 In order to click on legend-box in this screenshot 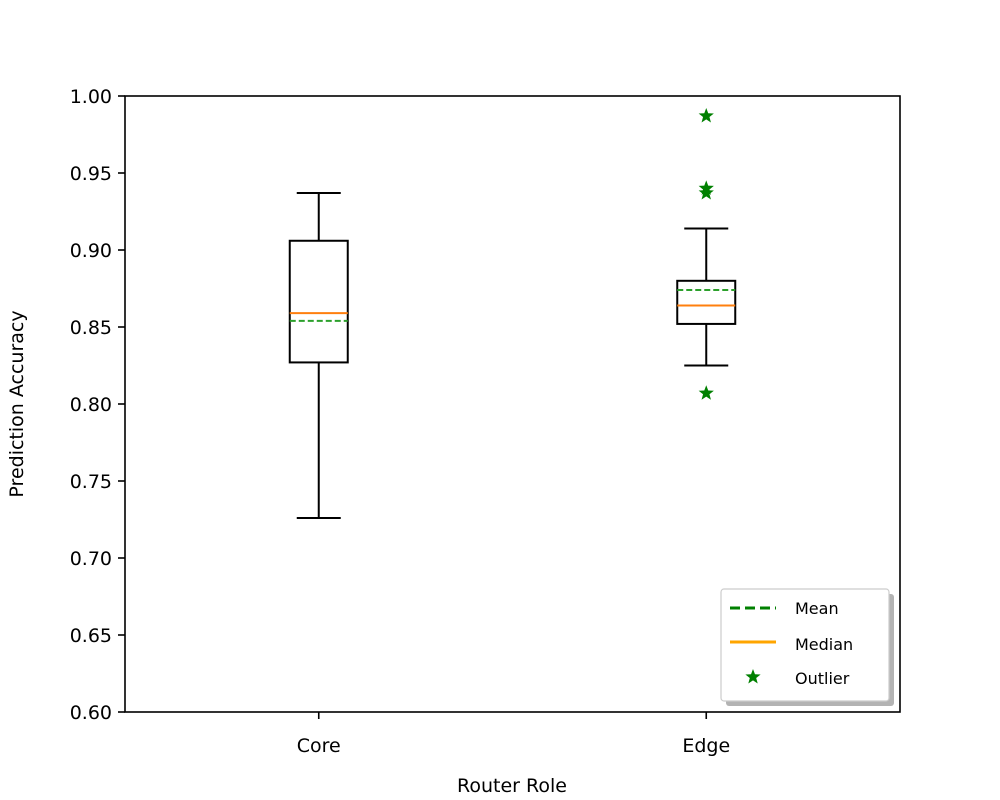, I will do `click(805, 645)`.